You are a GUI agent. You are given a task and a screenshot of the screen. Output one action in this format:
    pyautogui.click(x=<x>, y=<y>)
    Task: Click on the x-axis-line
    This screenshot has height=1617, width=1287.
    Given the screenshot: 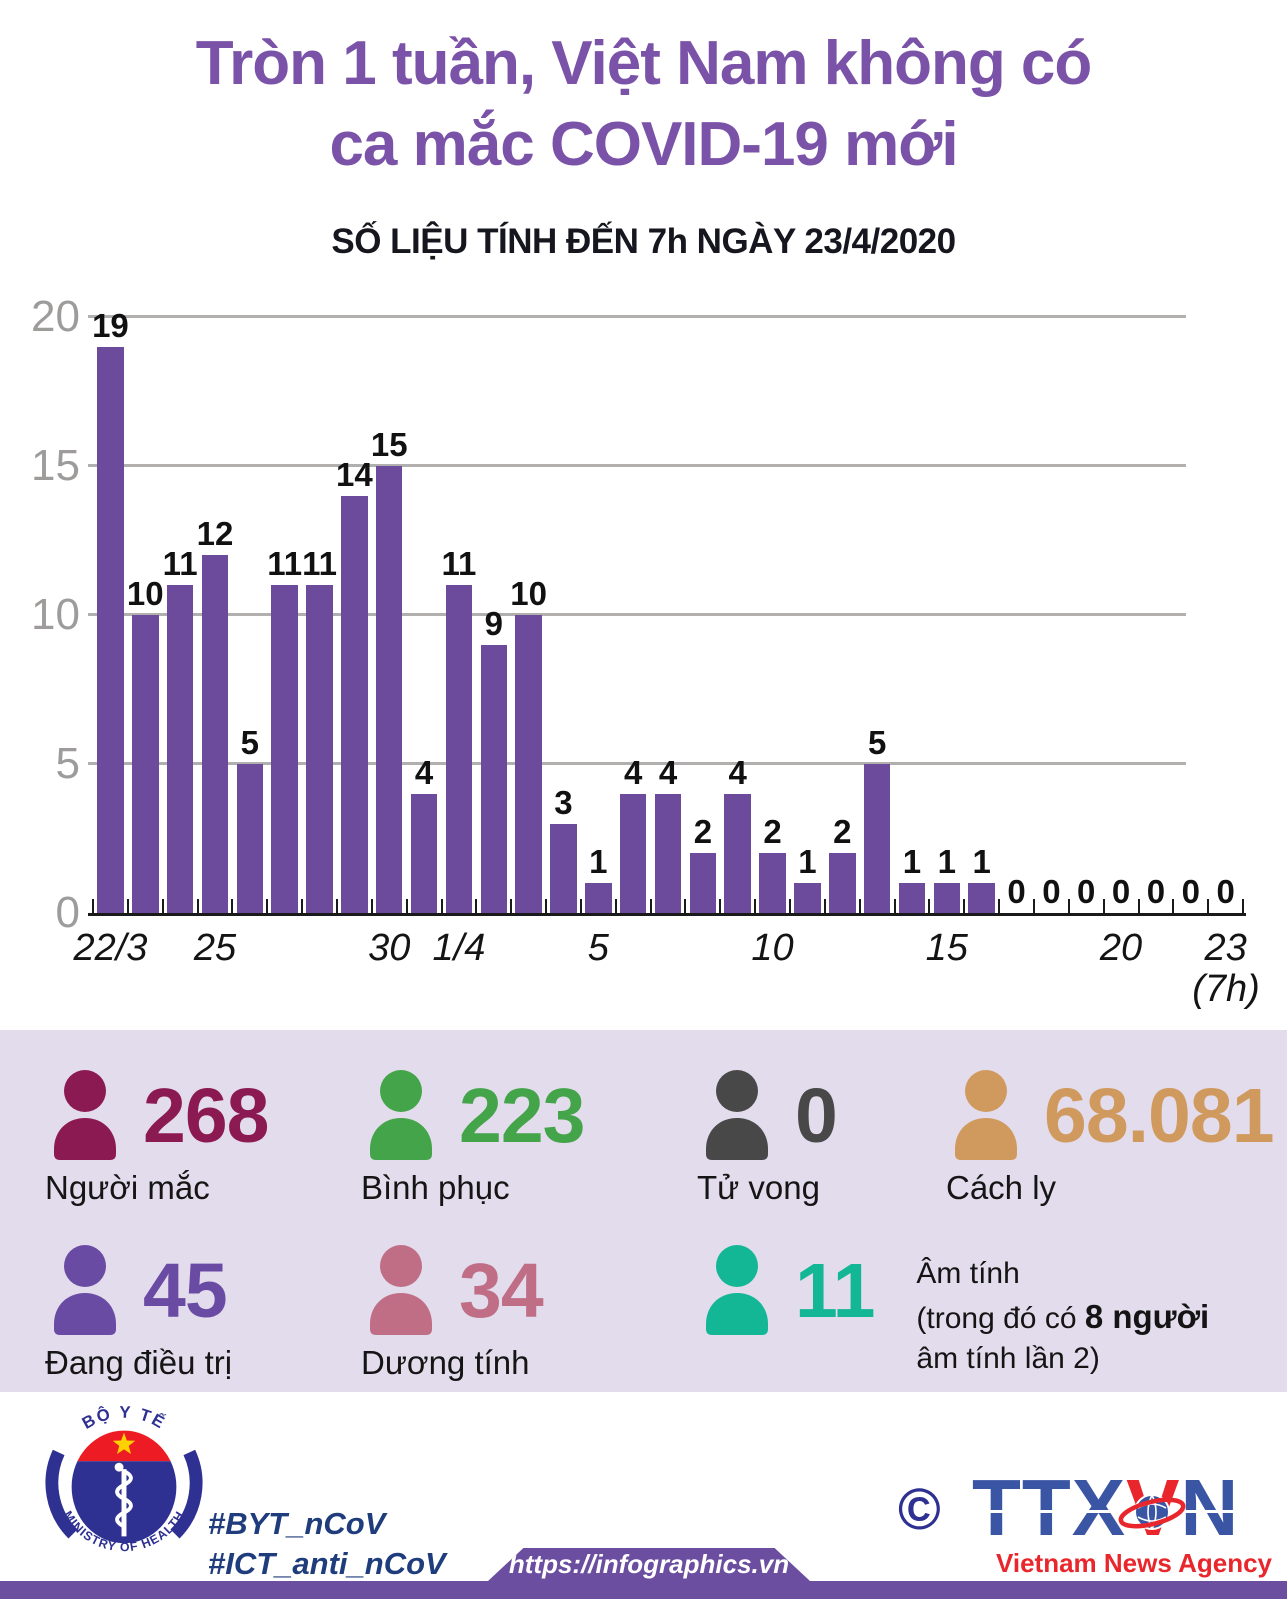 What is the action you would take?
    pyautogui.click(x=667, y=914)
    